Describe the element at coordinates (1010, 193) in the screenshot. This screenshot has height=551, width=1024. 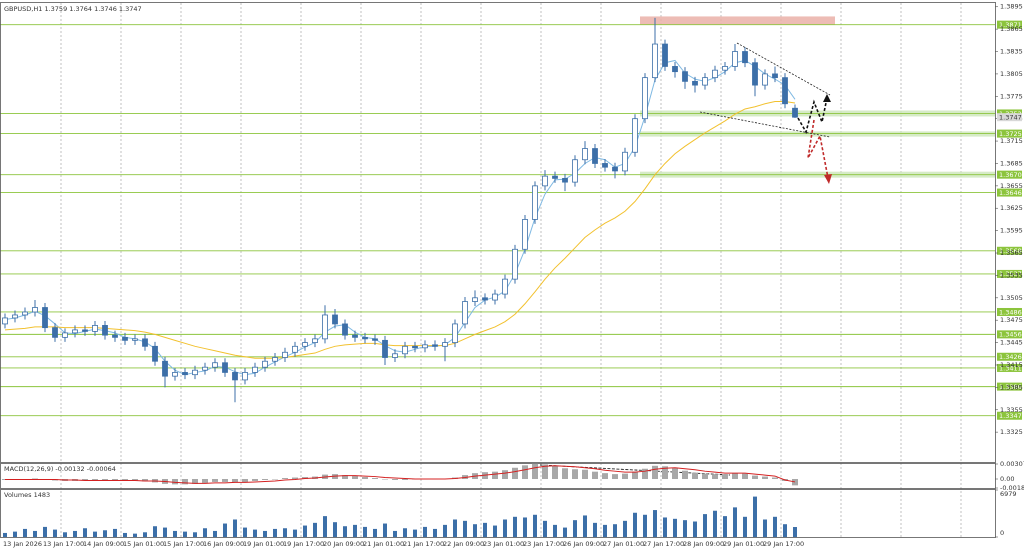
I see `level-label: 1.3646` at that location.